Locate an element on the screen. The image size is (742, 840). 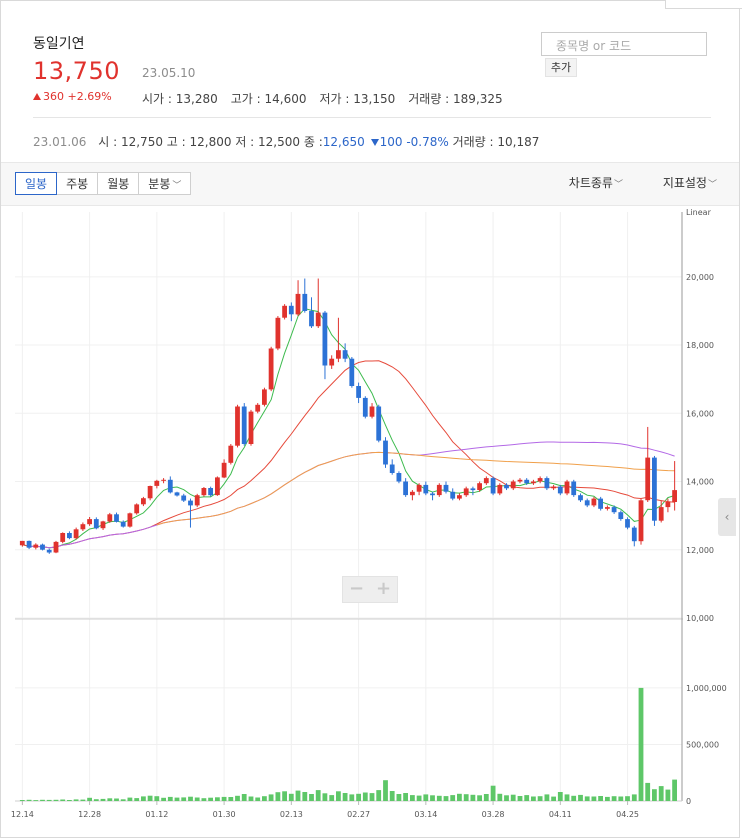
chevron-down-icon: ﹀ is located at coordinates (618, 185).